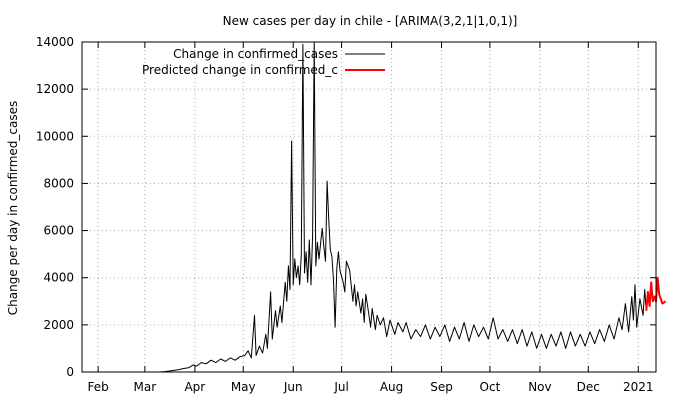 The width and height of the screenshot is (680, 400). Describe the element at coordinates (55, 136) in the screenshot. I see `y-tick-label: 10000` at that location.